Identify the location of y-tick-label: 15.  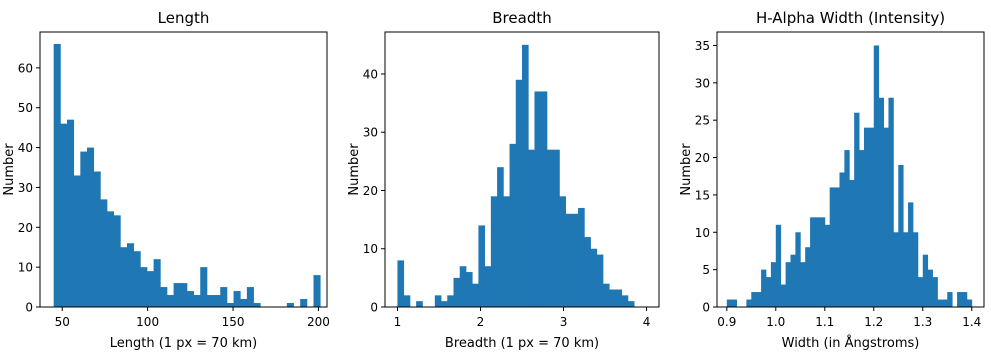
(702, 195).